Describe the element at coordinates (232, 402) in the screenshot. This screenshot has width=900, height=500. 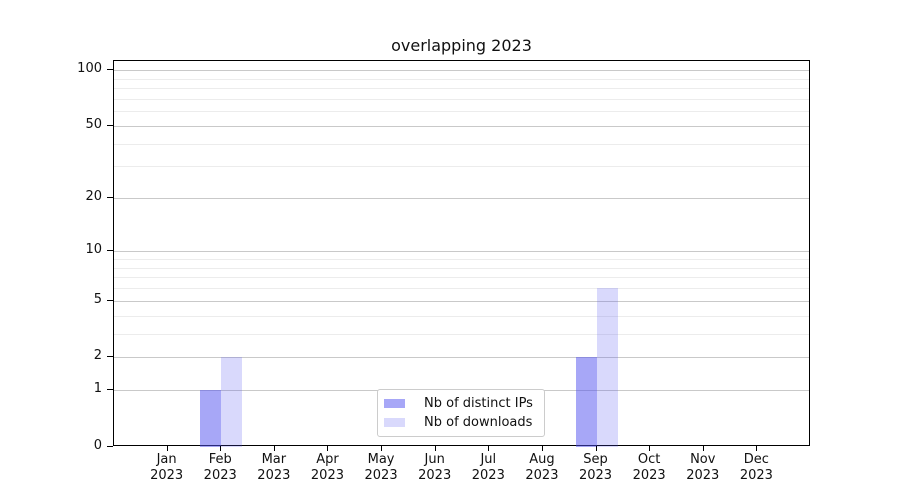
I see `bar-feb-downloads` at that location.